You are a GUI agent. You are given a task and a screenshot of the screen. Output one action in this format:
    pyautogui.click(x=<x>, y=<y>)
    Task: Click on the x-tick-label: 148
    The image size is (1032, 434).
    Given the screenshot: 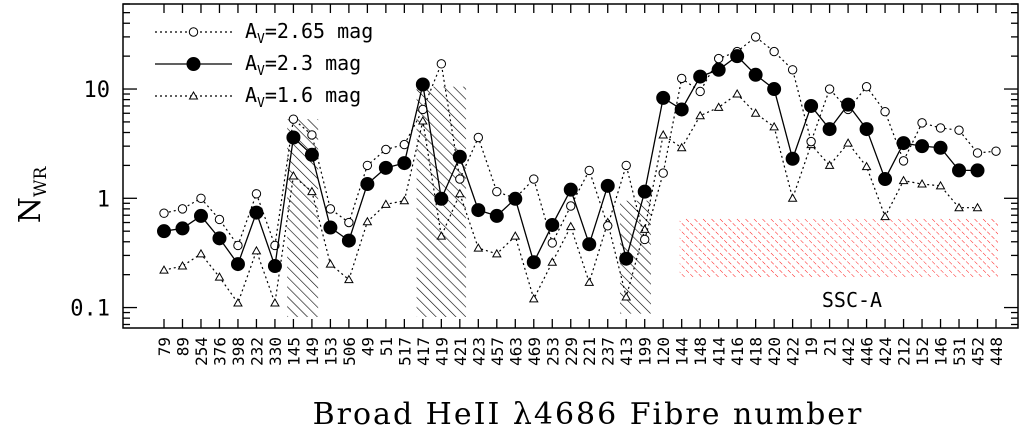 What is the action you would take?
    pyautogui.click(x=700, y=351)
    